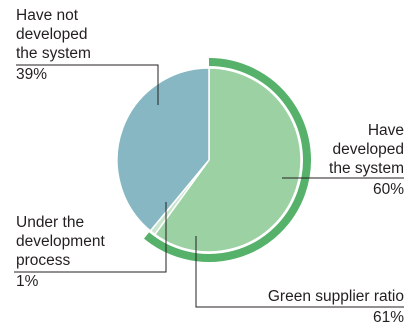 This screenshot has height=328, width=417. What do you see at coordinates (388, 317) in the screenshot?
I see `value-green-supplier: 61%` at bounding box center [388, 317].